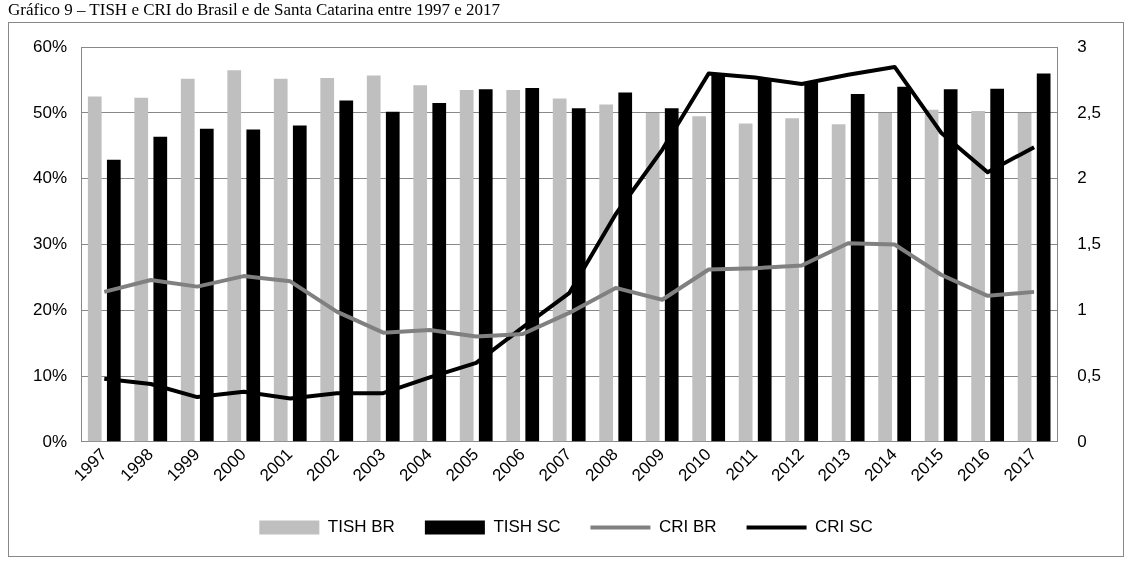 This screenshot has height=563, width=1131. I want to click on y-tick-label: 20%, so click(50, 309).